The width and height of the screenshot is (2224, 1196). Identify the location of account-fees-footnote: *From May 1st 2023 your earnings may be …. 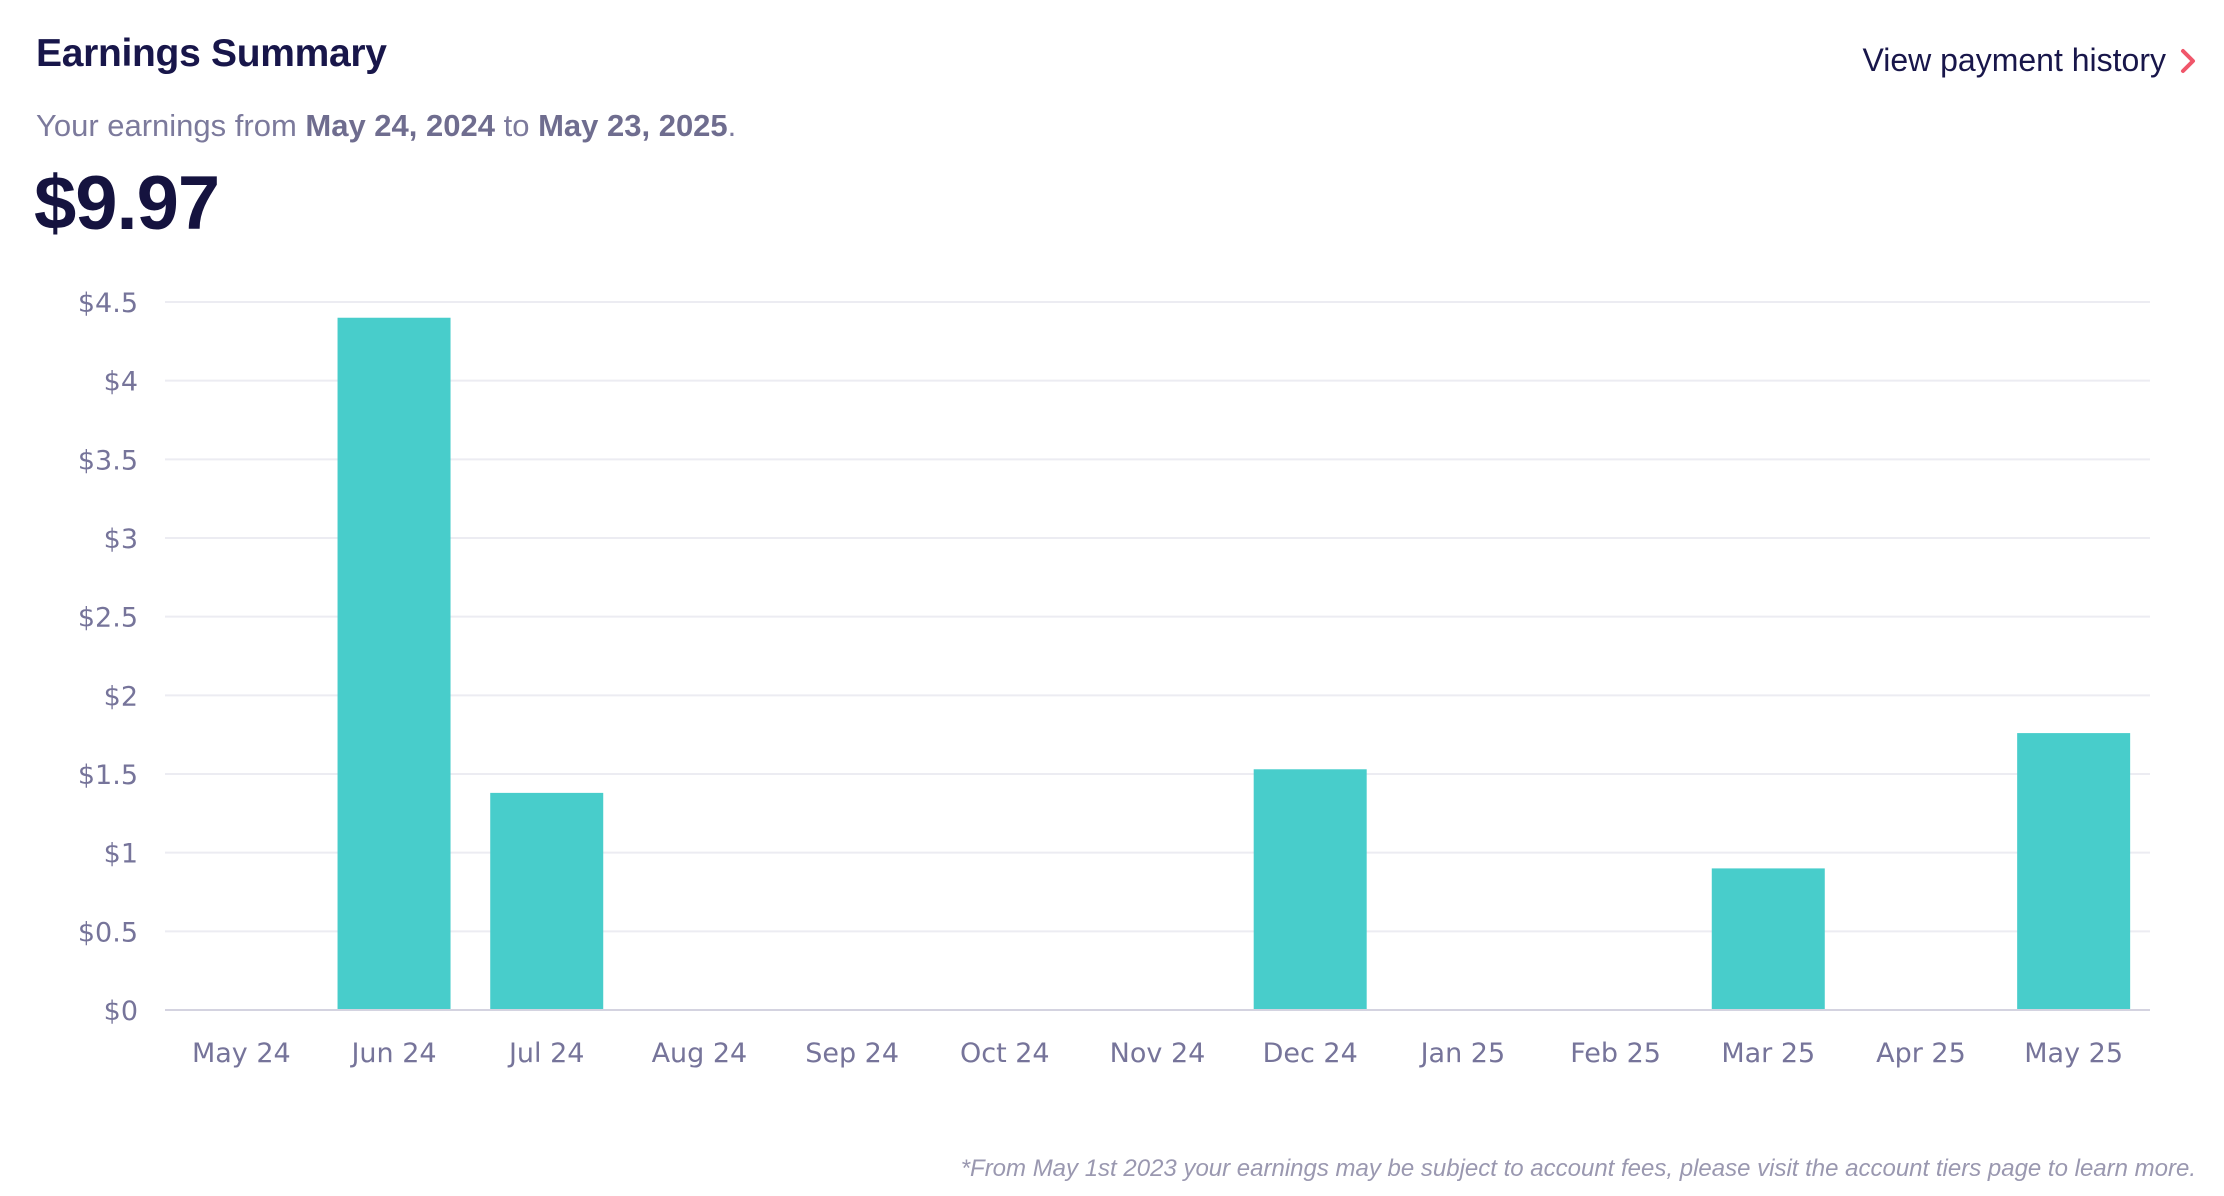
(1578, 1168).